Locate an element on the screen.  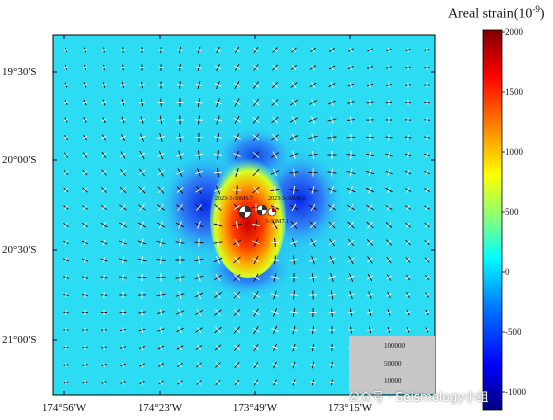
watermark: 公众号 · Seismology小组 is located at coordinates (418, 397).